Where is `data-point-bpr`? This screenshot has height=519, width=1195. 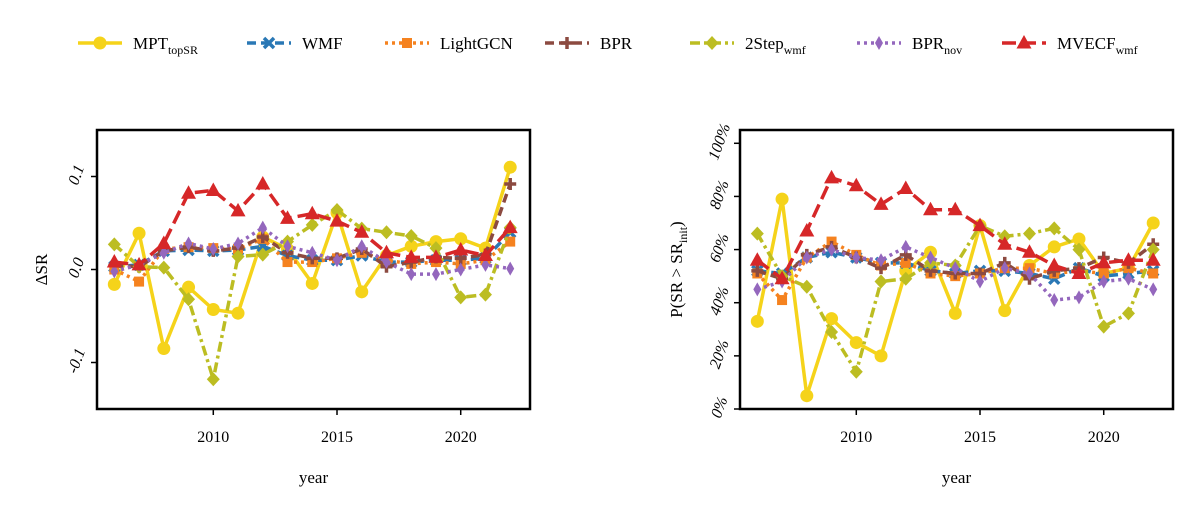
data-point-bpr is located at coordinates (510, 183).